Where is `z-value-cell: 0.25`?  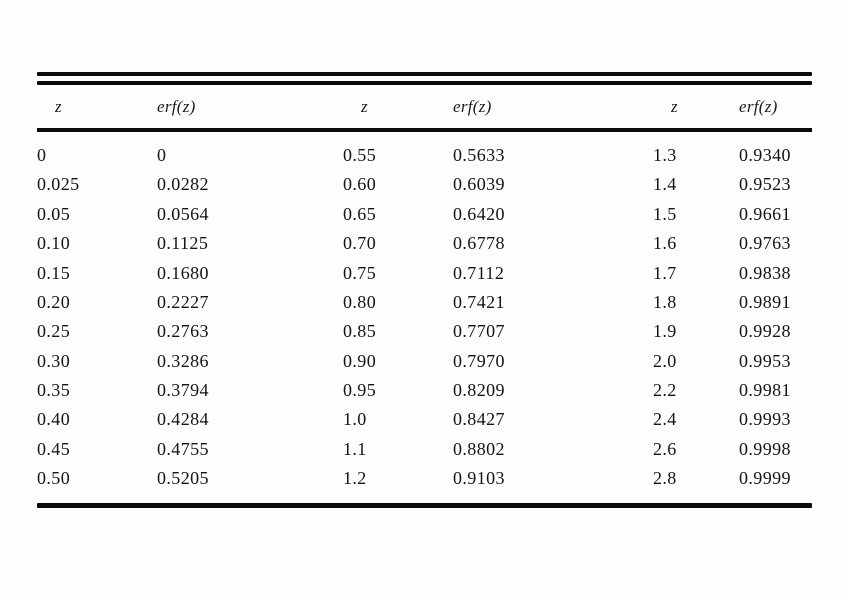 z-value-cell: 0.25 is located at coordinates (54, 331).